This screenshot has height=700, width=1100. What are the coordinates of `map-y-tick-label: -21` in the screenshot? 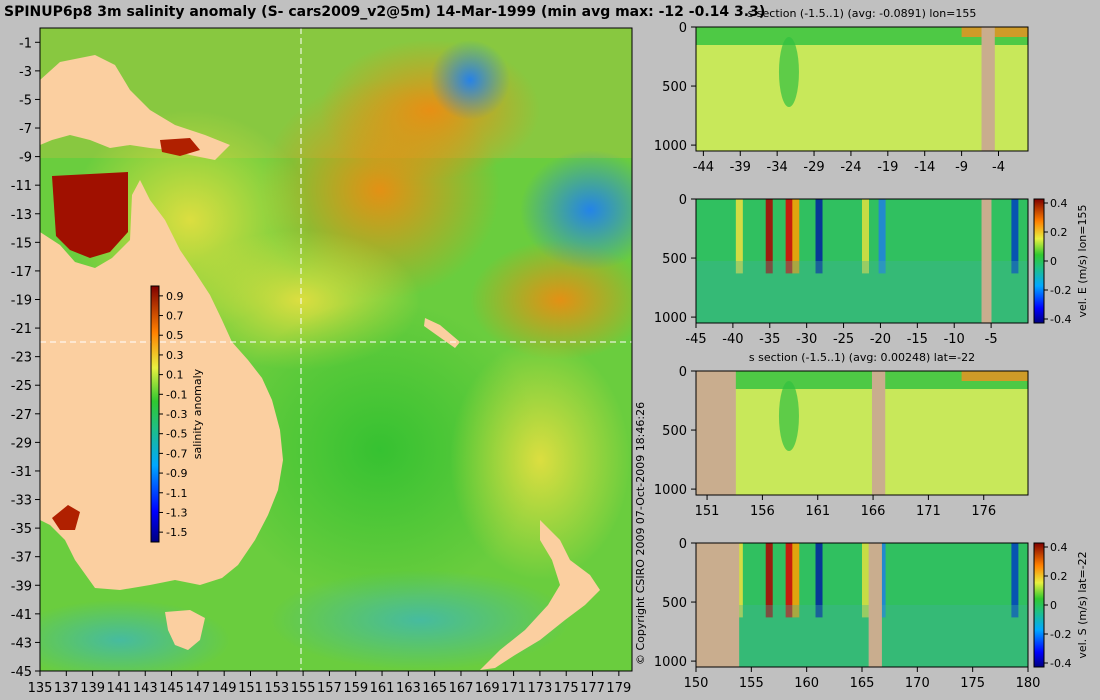 It's located at (21, 329).